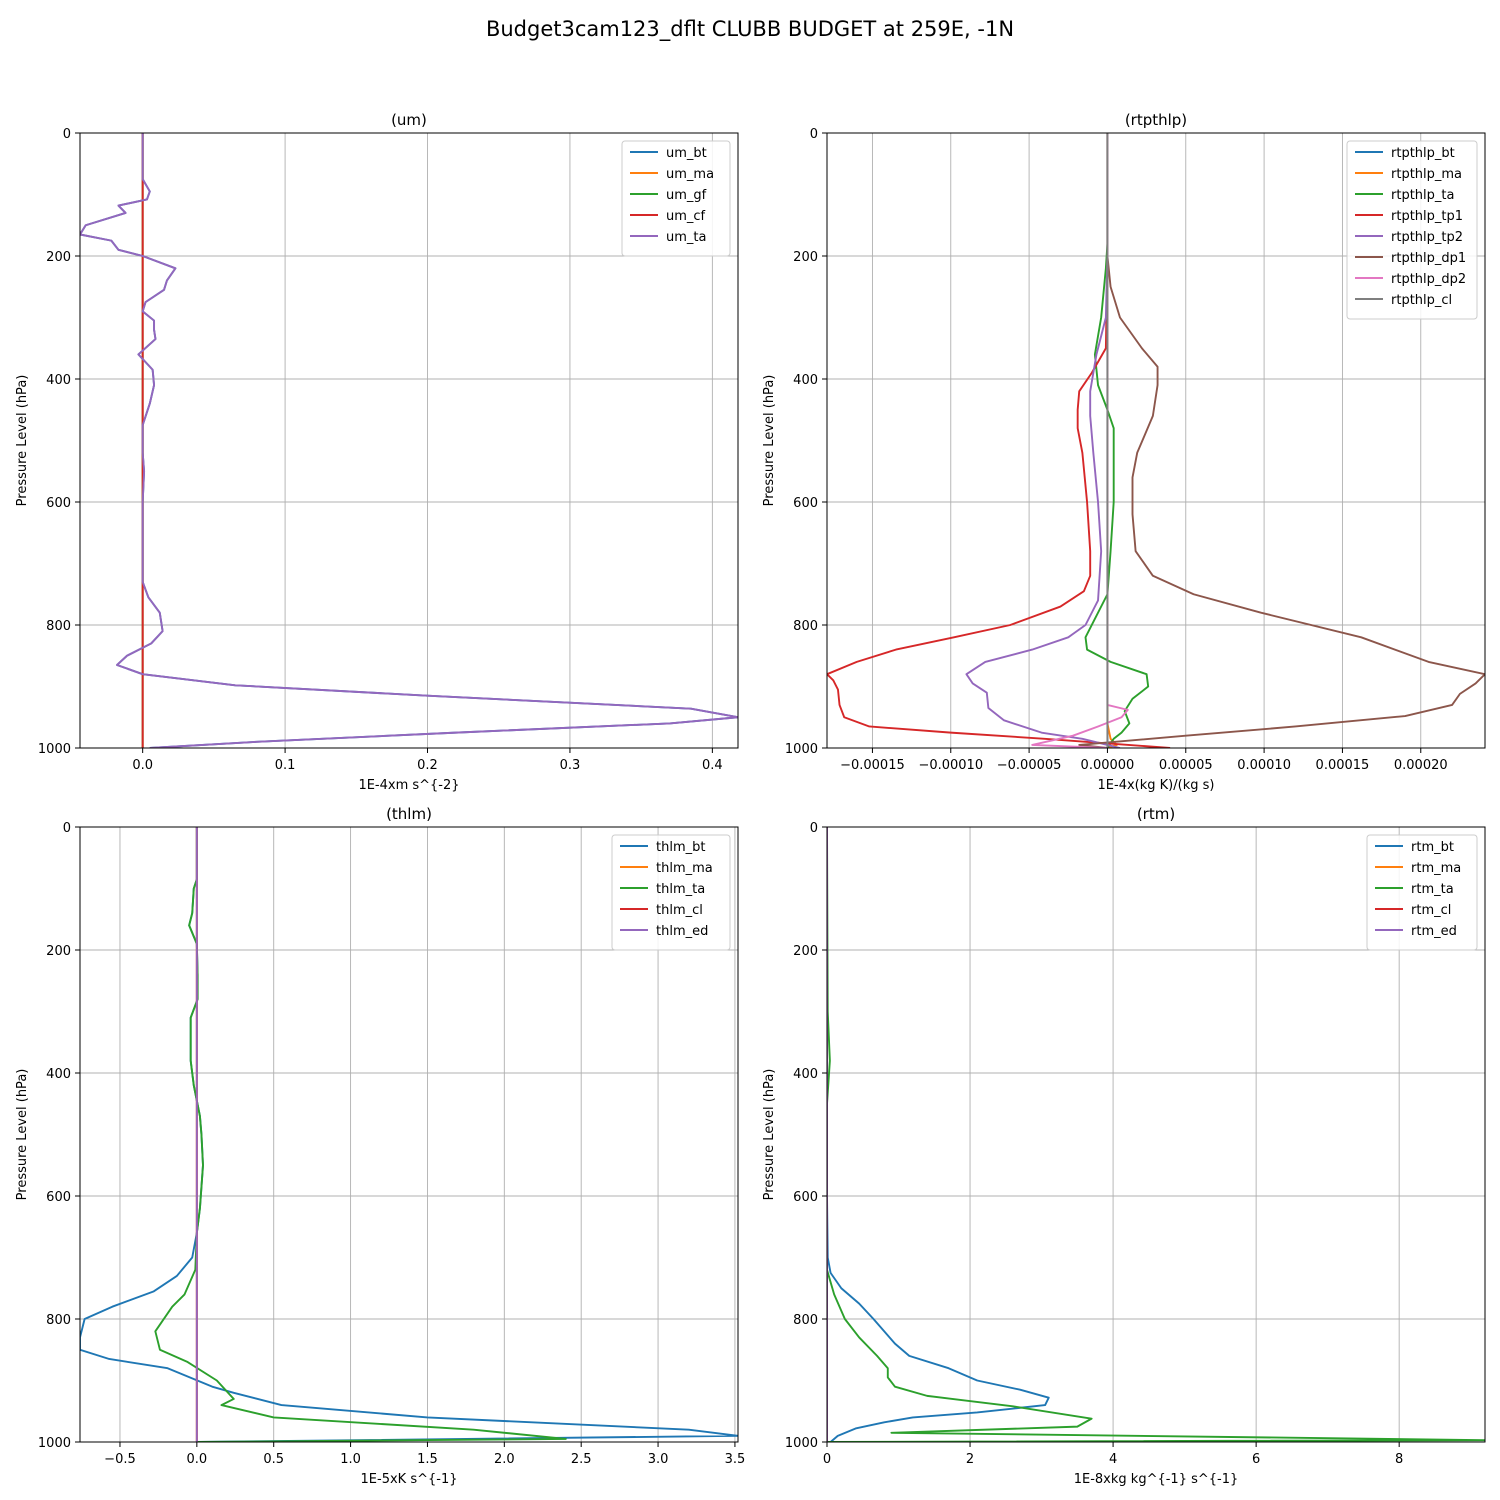 This screenshot has width=1500, height=1500. What do you see at coordinates (686, 237) in the screenshot?
I see `legend-label-um_ta: um_ta` at bounding box center [686, 237].